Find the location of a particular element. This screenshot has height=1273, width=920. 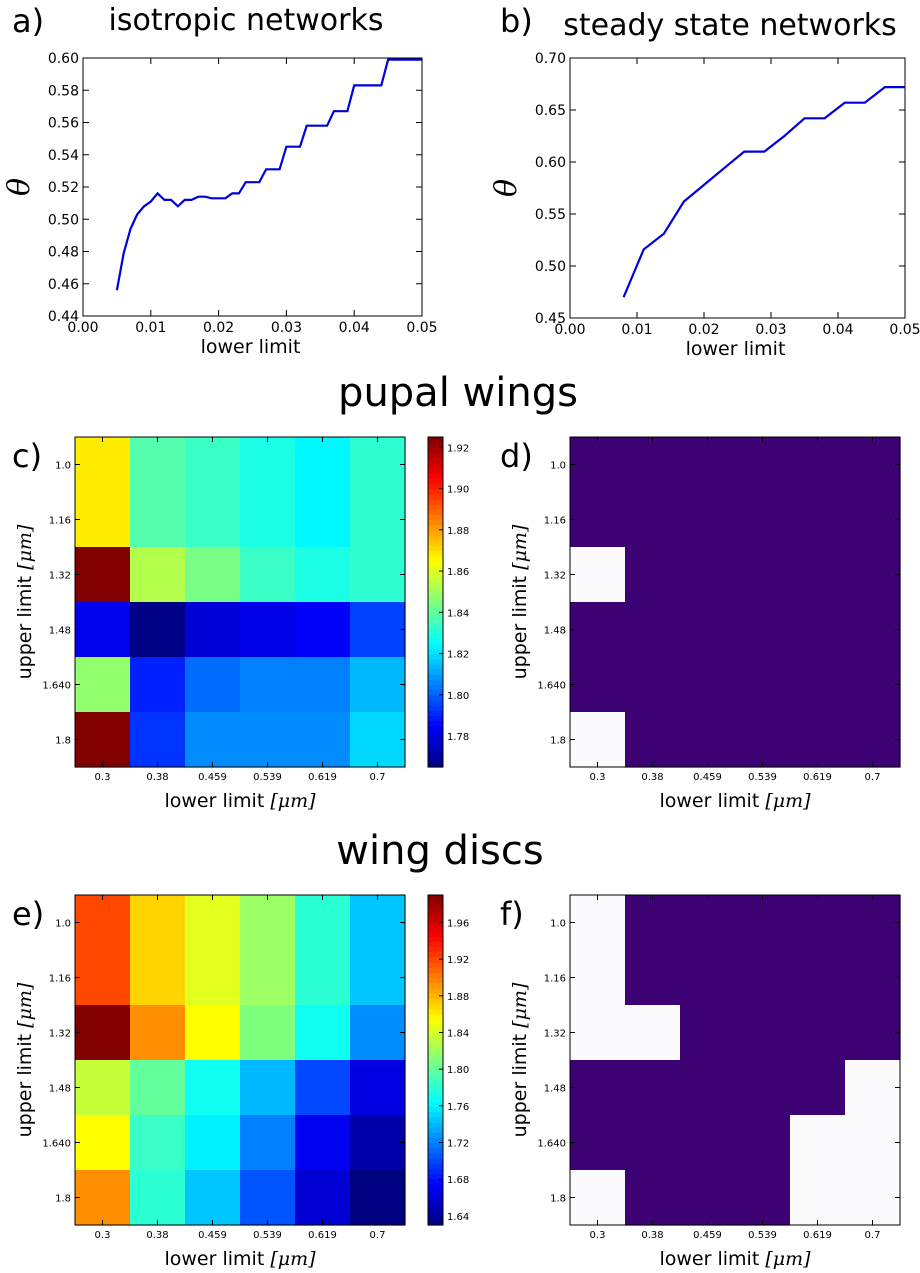

y-tick-label-a: 0.60 is located at coordinates (63, 59).